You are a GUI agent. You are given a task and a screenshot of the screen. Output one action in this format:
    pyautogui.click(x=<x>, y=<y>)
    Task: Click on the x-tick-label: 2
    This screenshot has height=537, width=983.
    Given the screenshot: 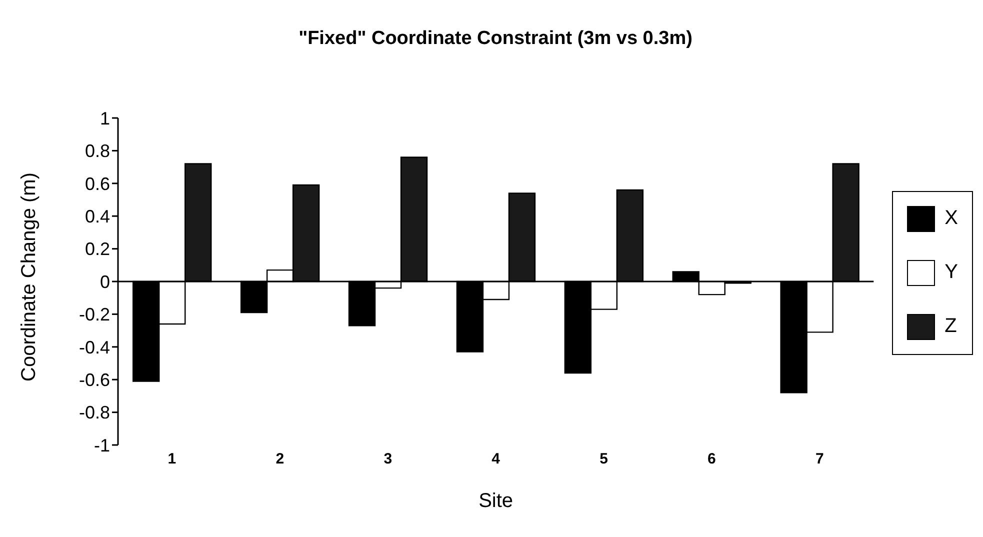 What is the action you would take?
    pyautogui.click(x=280, y=459)
    